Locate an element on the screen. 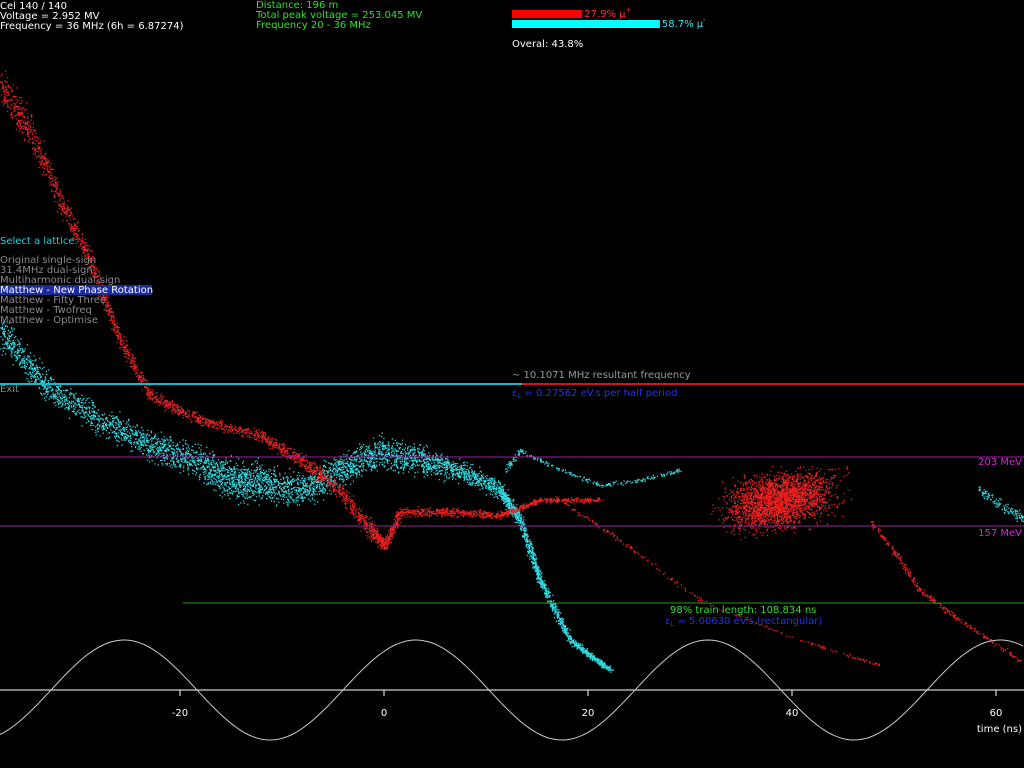 This screenshot has height=768, width=1024. energy-label: 157 MeV is located at coordinates (1000, 533).